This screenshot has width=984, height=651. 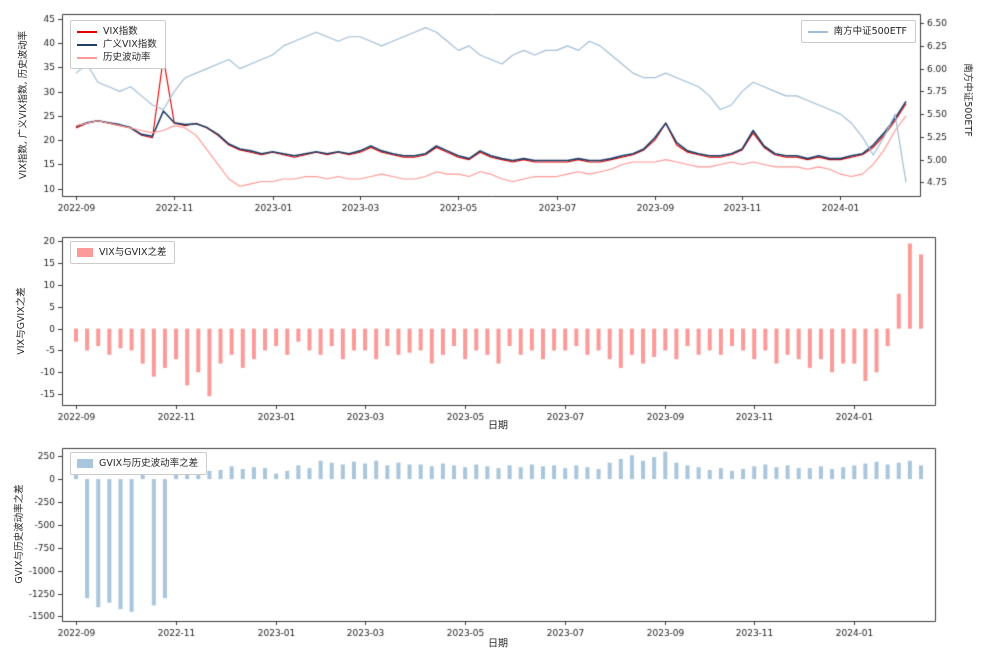 I want to click on legend-middle: VIX与GVIX之差, so click(x=123, y=252).